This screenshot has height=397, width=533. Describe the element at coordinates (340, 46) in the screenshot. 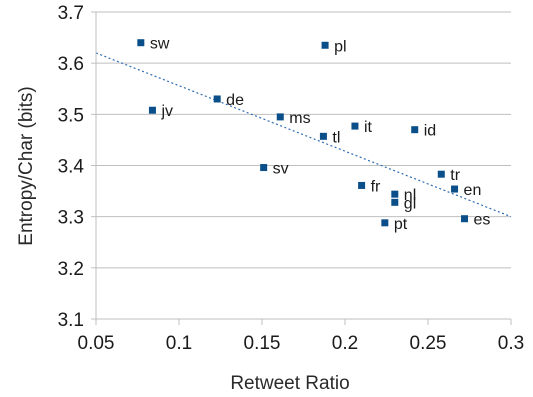

I see `point-label-pl: pl` at that location.